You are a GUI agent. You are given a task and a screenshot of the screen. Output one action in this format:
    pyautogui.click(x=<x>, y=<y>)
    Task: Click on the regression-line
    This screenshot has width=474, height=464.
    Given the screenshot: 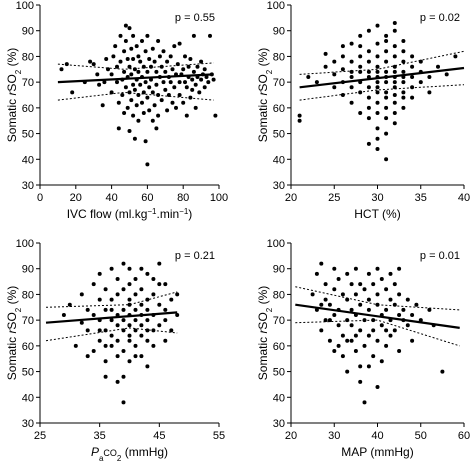 What is the action you would take?
    pyautogui.click(x=377, y=316)
    